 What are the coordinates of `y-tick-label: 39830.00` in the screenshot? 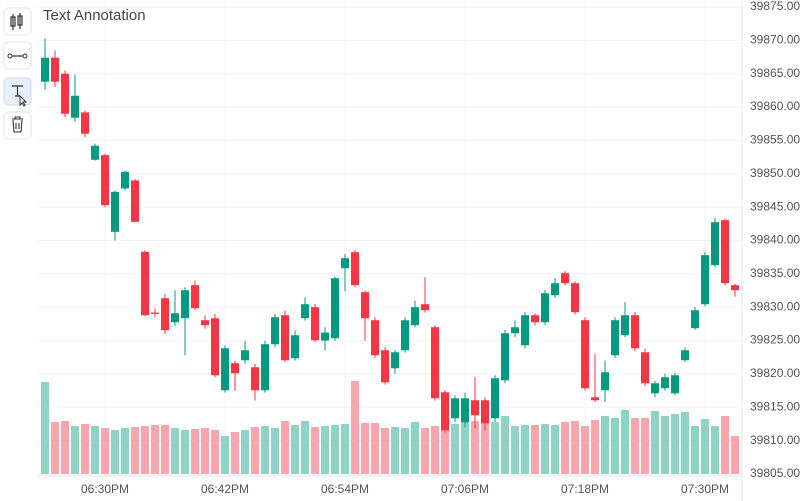 It's located at (775, 306).